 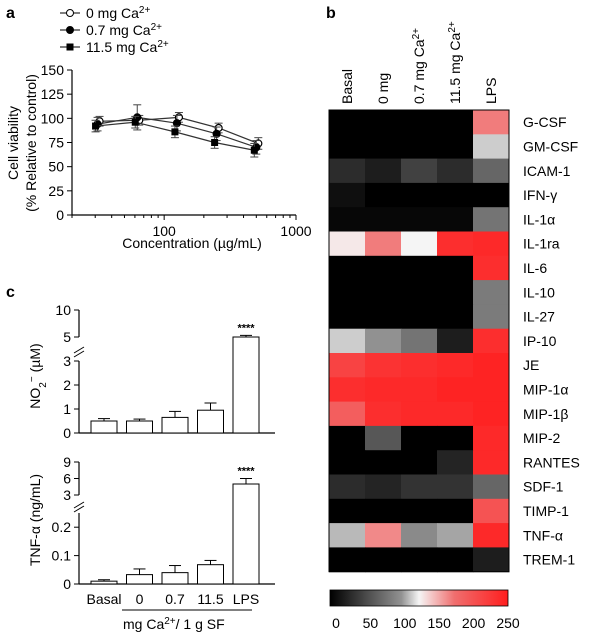 What do you see at coordinates (124, 30) in the screenshot?
I see `legend-label: 0.7 mg Ca2+` at bounding box center [124, 30].